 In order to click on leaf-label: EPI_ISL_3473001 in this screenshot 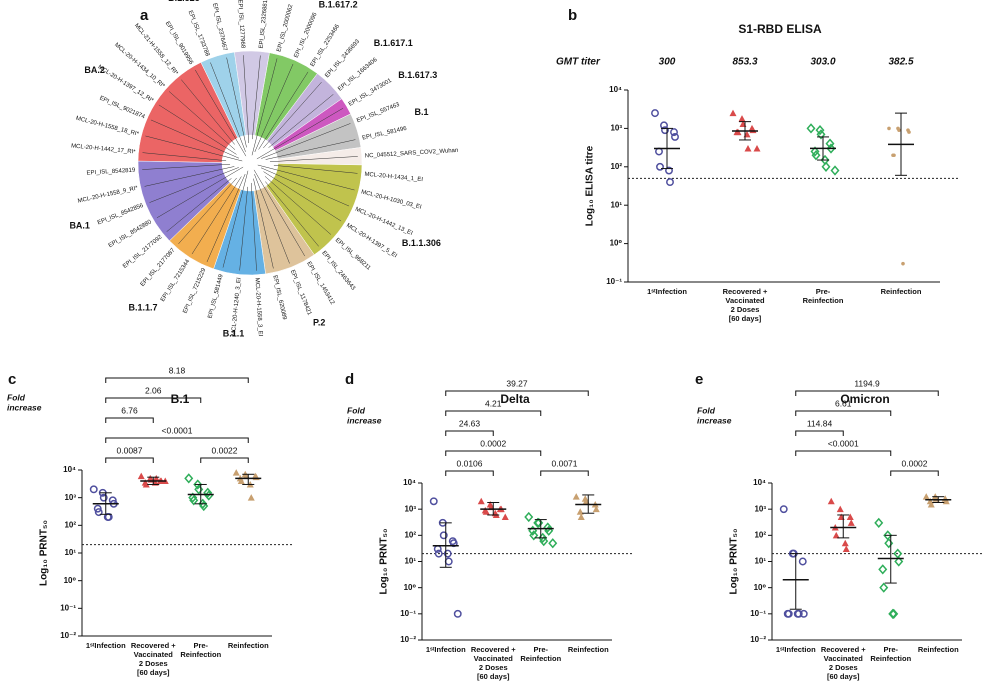, I will do `click(371, 92)`.